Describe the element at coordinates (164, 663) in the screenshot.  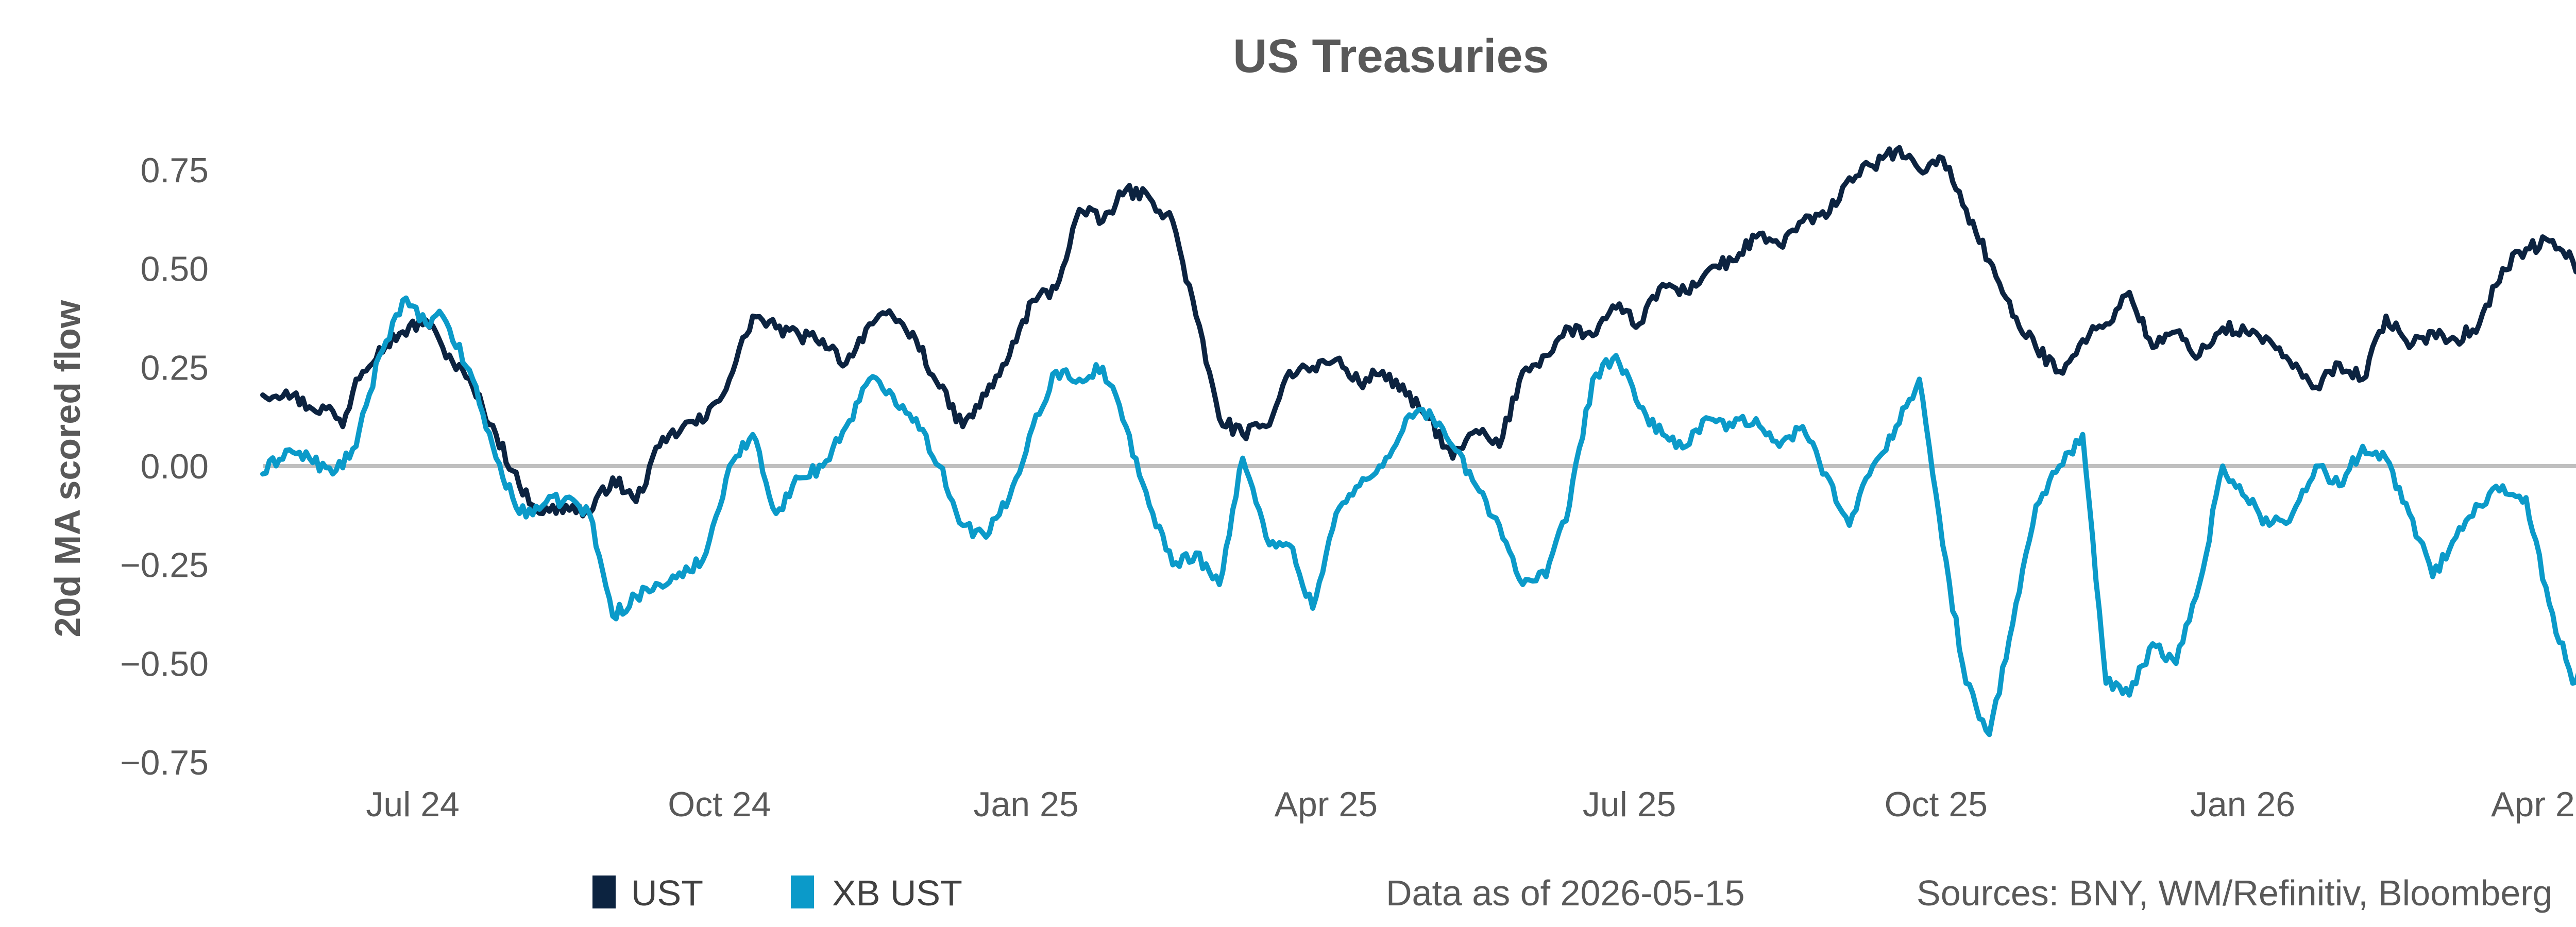
I see `y-tick-label: −0.50` at that location.